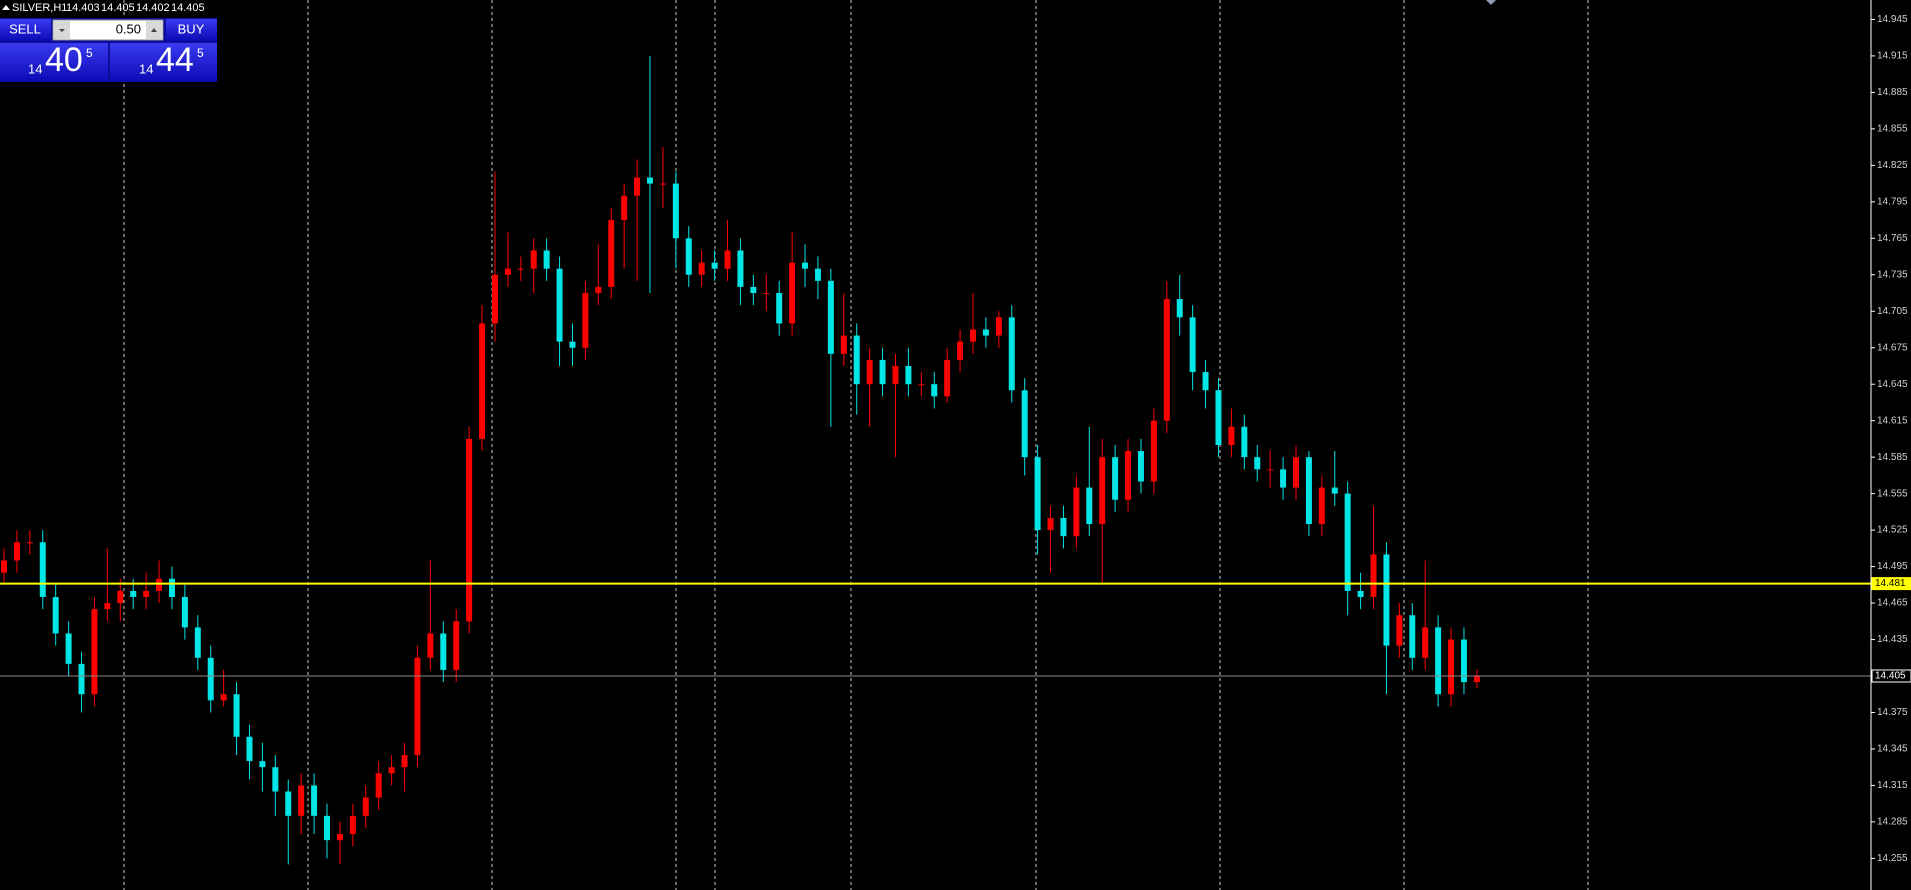 Image resolution: width=1911 pixels, height=890 pixels. I want to click on sell-button, so click(25, 30).